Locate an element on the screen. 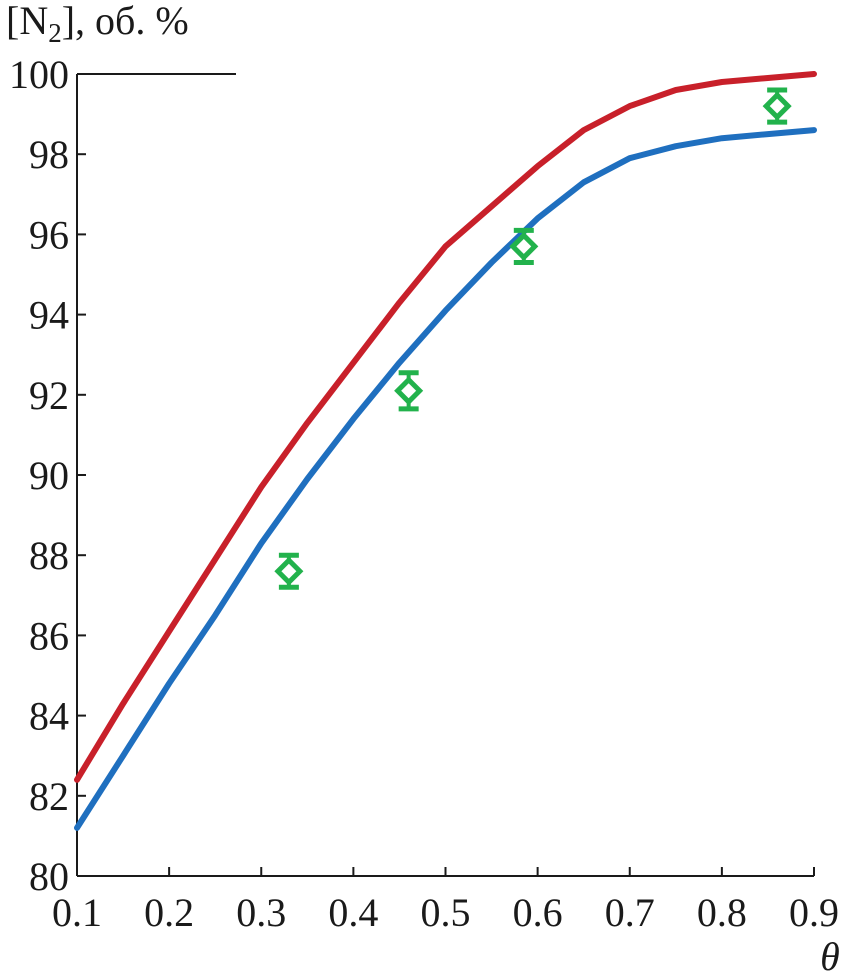 This screenshot has height=980, width=841. x-tick-label: 0.9 is located at coordinates (814, 912).